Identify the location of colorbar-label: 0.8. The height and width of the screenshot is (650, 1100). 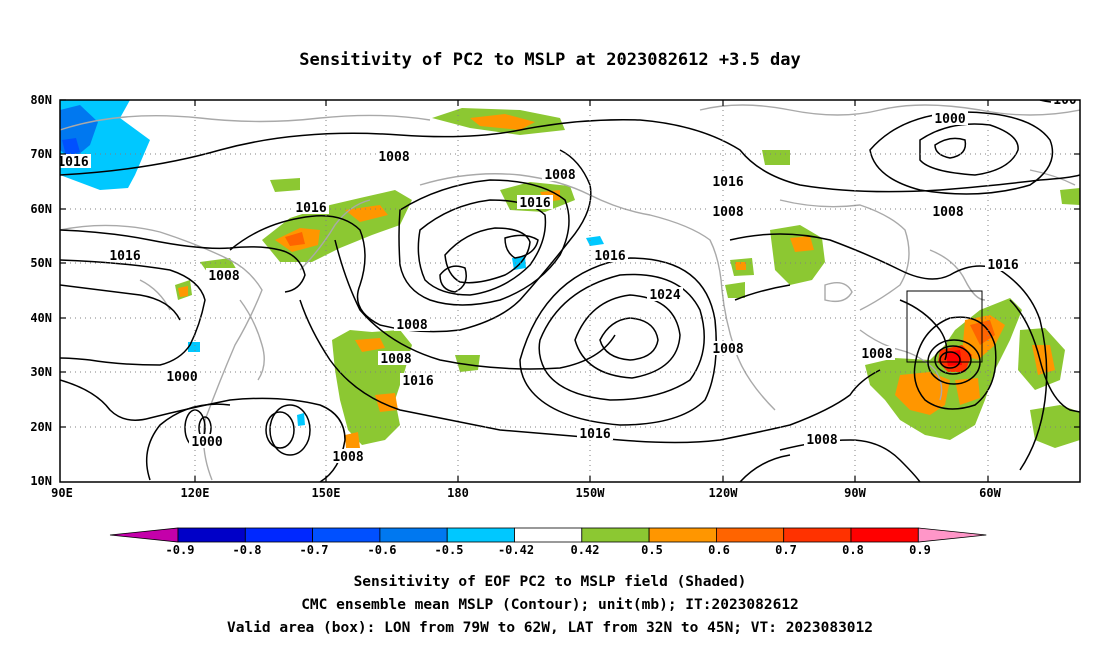
(853, 550).